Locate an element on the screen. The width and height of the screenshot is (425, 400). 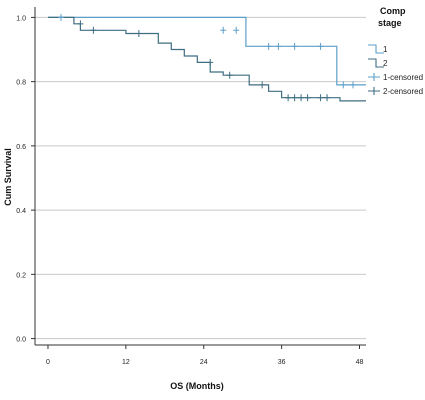
legend-title: Comp is located at coordinates (393, 11).